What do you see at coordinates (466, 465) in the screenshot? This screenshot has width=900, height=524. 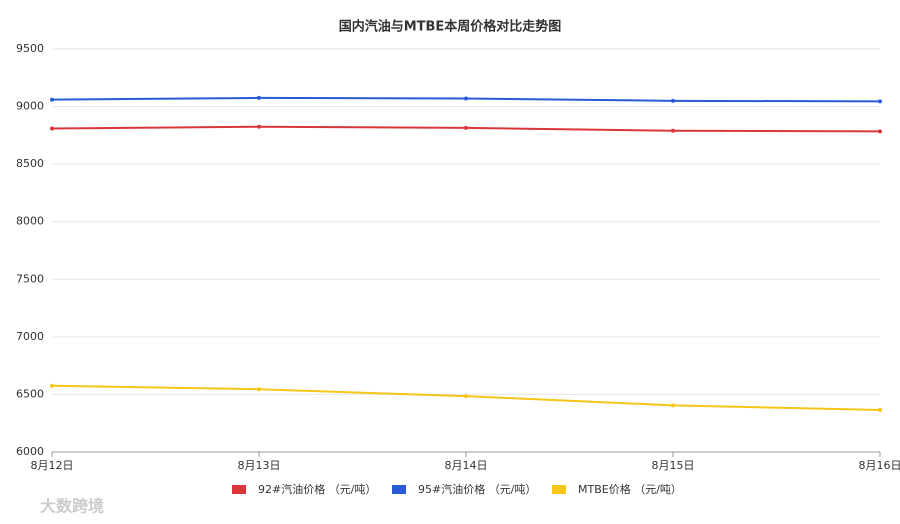 I see `x-tick-label: 8月14日` at bounding box center [466, 465].